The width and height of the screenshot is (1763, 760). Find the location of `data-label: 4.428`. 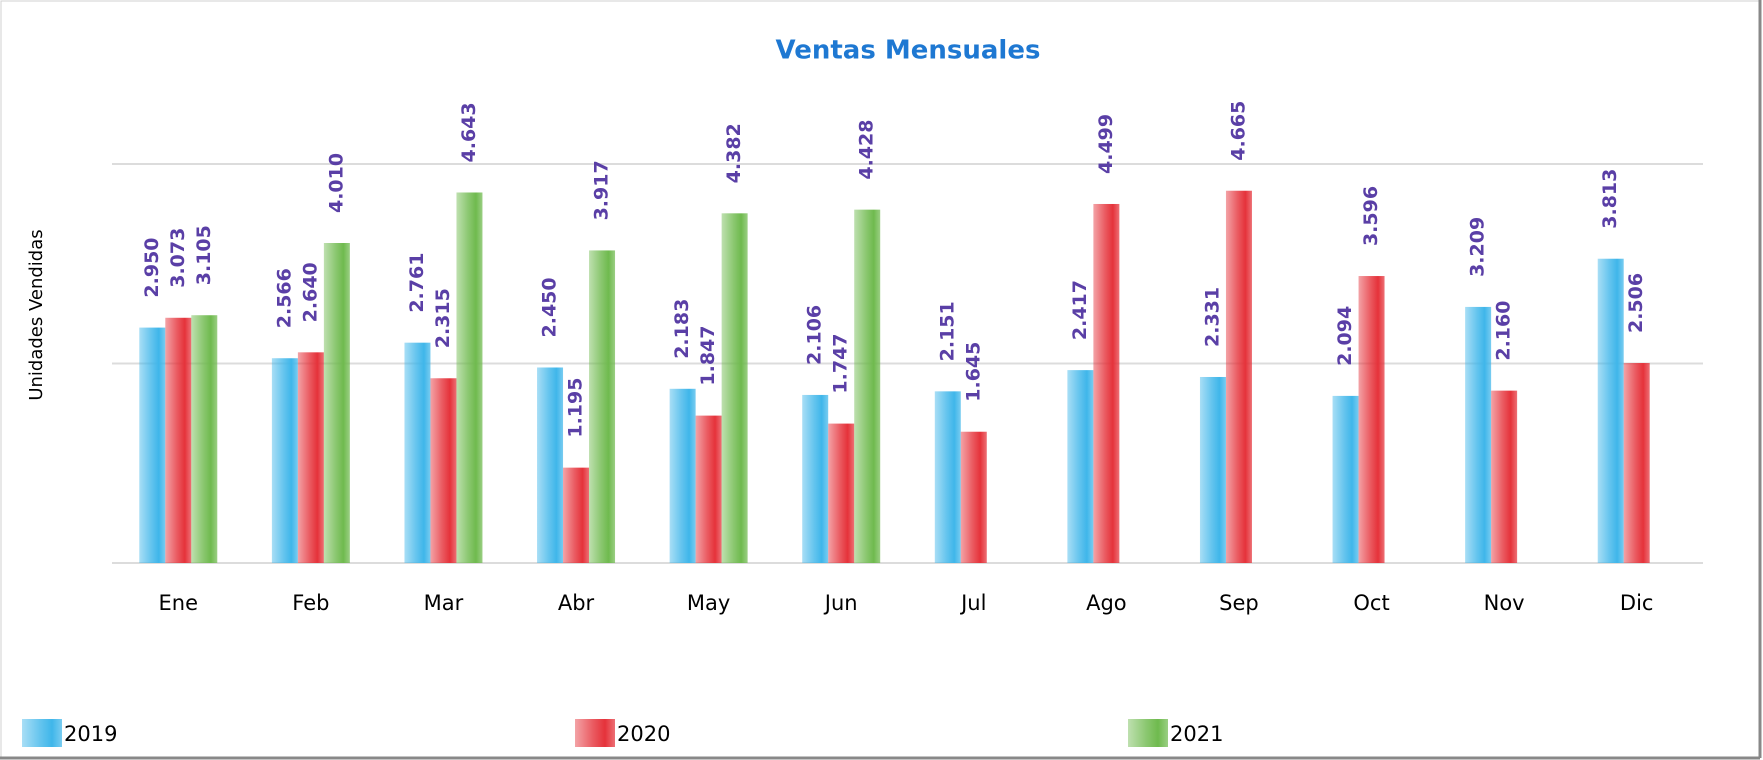

data-label: 4.428 is located at coordinates (867, 150).